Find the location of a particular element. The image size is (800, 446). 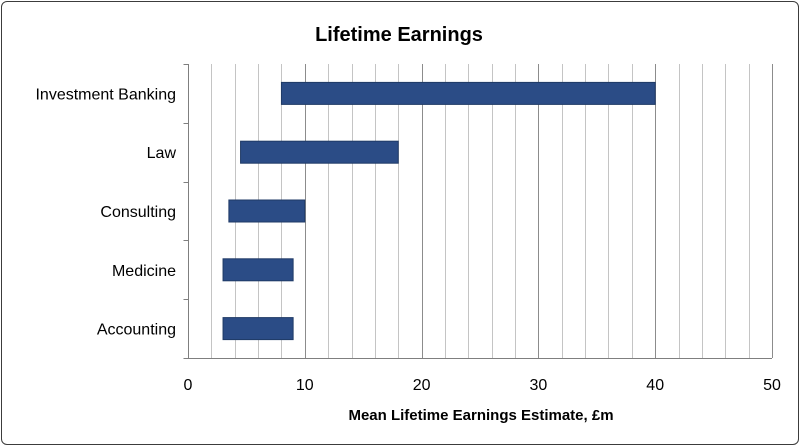

category-label: Medicine is located at coordinates (144, 271).